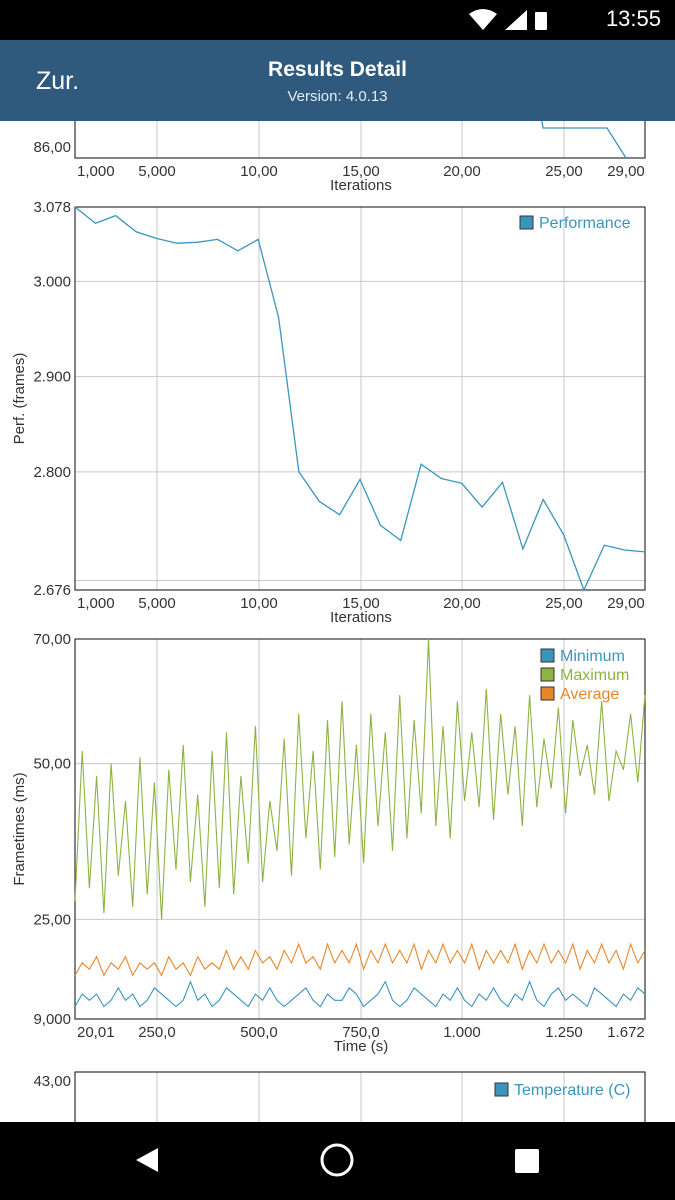  Describe the element at coordinates (361, 617) in the screenshot. I see `x-axis-label-1: Iterations` at that location.